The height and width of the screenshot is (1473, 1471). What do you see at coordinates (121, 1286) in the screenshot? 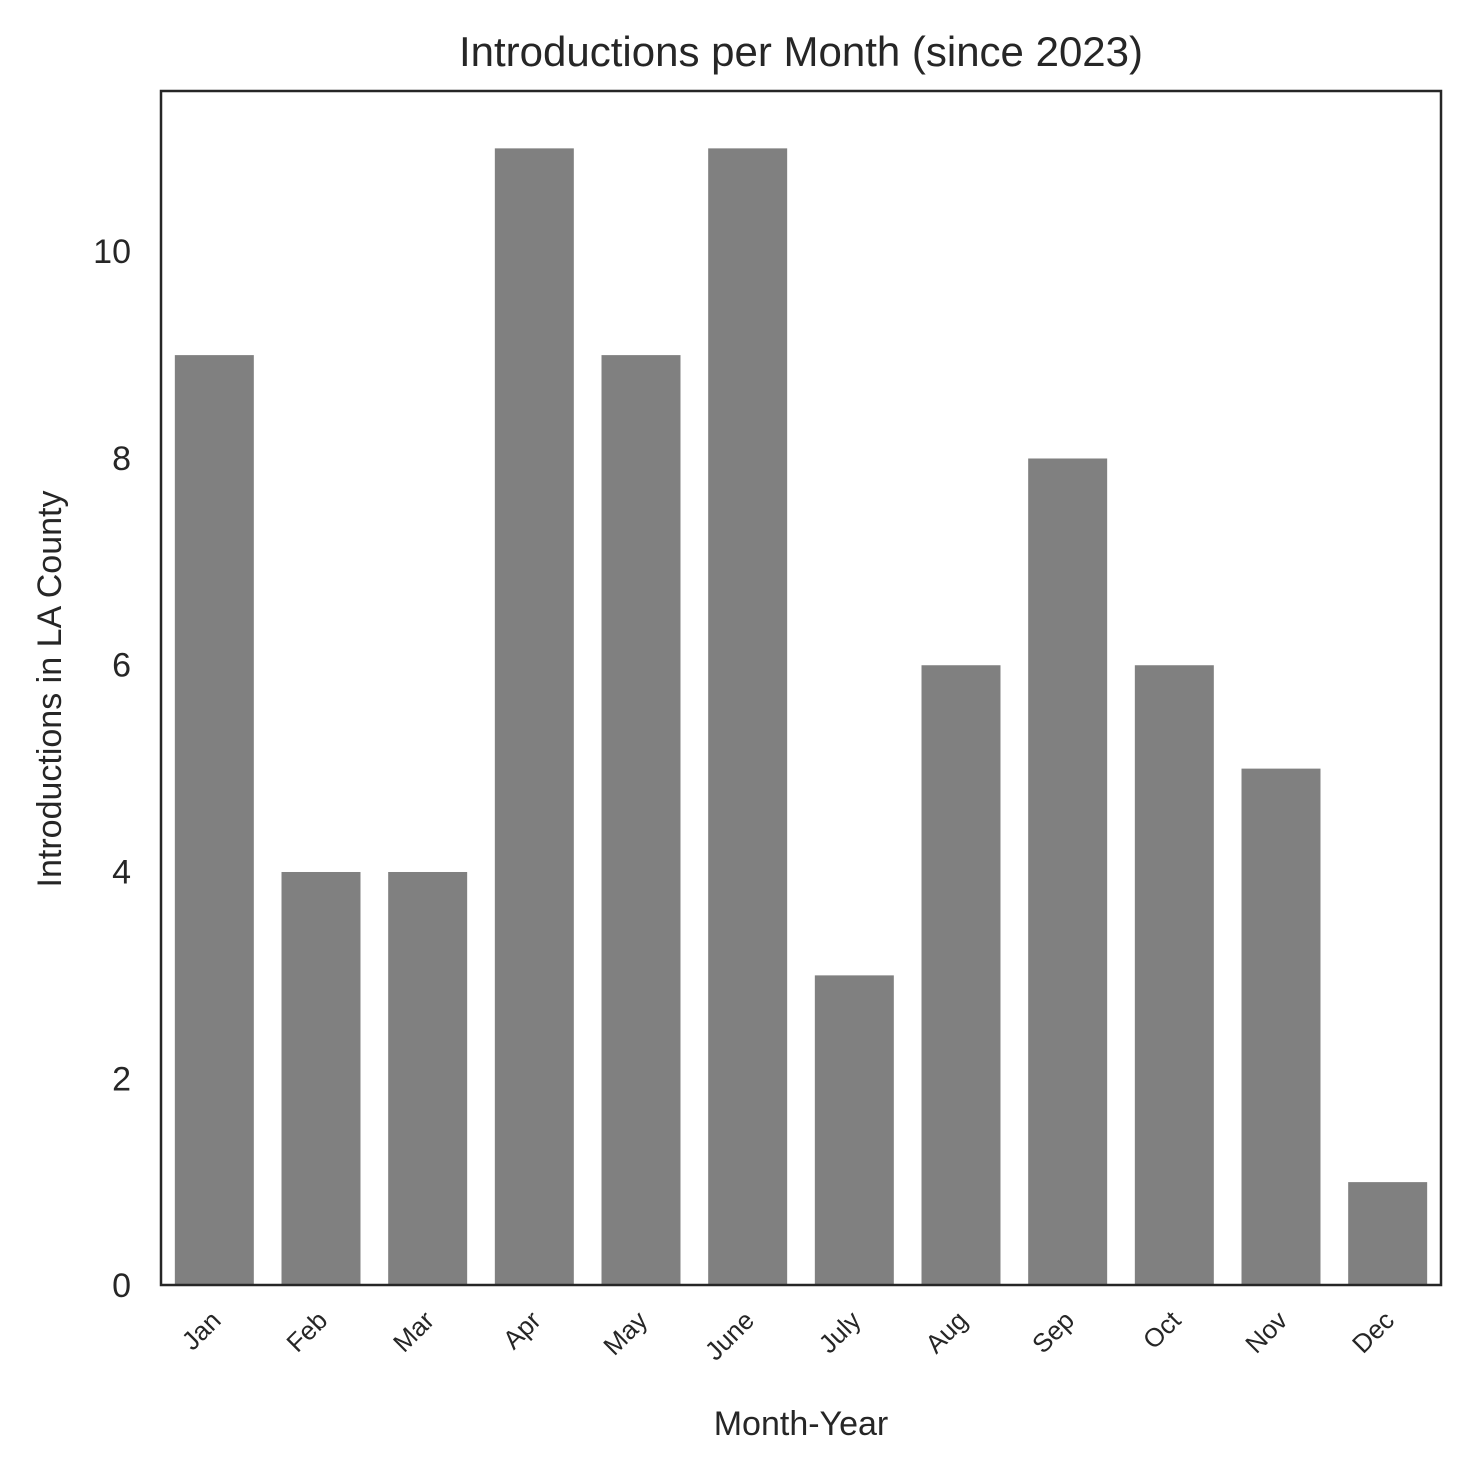
I see `y-tick-label-0: 0` at bounding box center [121, 1286].